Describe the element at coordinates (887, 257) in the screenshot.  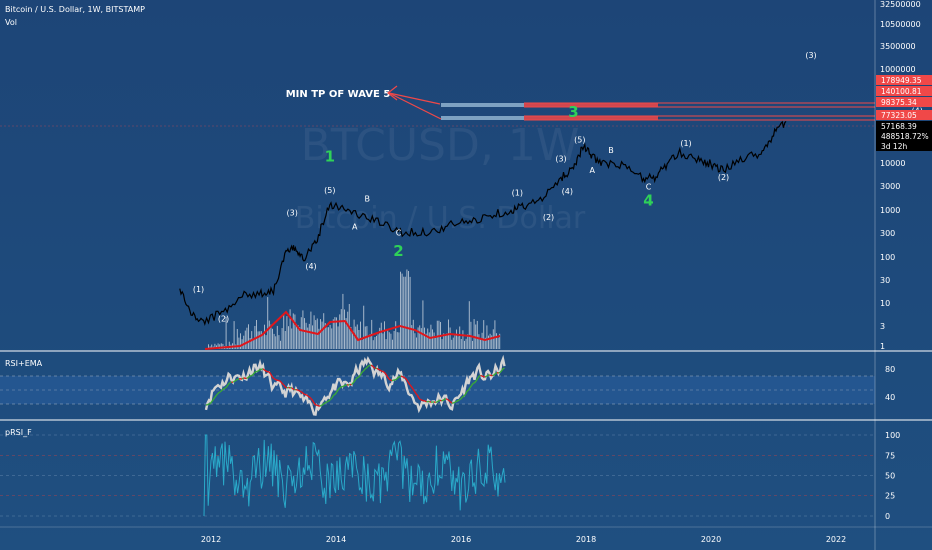
I see `price-tick-label: 100` at that location.